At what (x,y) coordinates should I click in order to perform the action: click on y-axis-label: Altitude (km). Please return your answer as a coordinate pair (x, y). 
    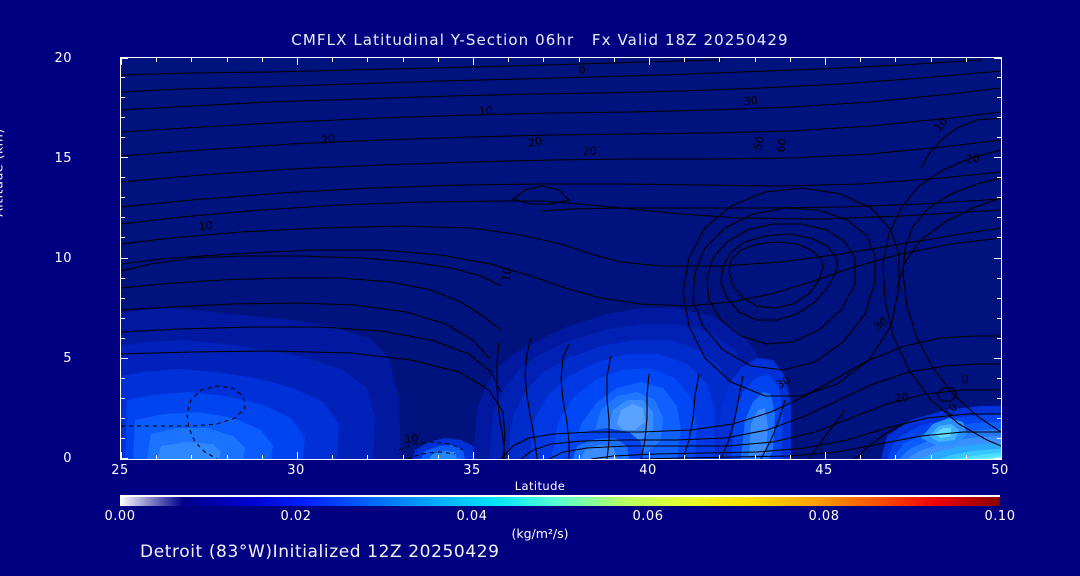
    Looking at the image, I should click on (3, 172).